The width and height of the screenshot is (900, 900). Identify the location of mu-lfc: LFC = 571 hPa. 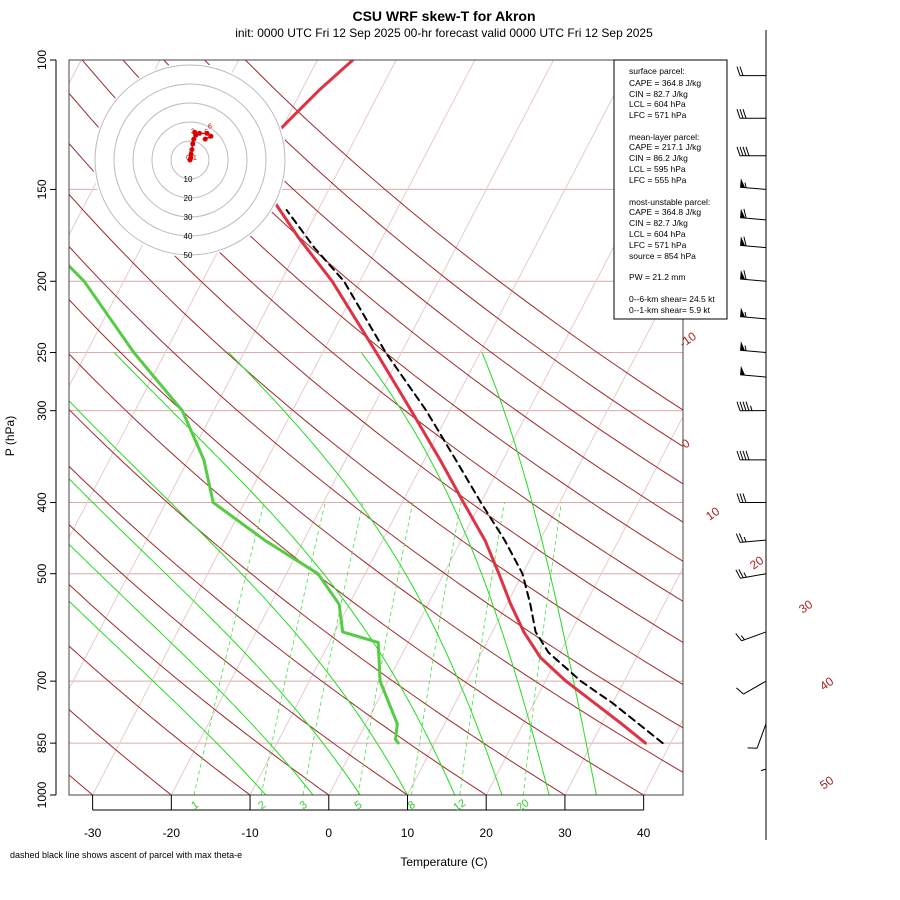
(658, 245).